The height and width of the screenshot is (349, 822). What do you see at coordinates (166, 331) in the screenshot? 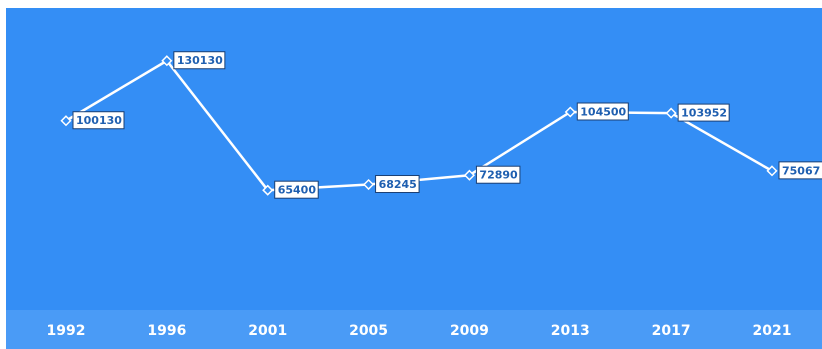
I see `x-tick-label: 1996` at bounding box center [166, 331].